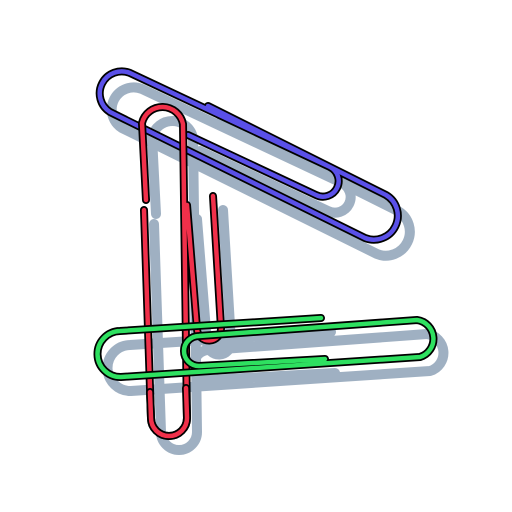 The height and width of the screenshot is (512, 512). What do you see at coordinates (265, 348) in the screenshot?
I see `green-paperclip` at bounding box center [265, 348].